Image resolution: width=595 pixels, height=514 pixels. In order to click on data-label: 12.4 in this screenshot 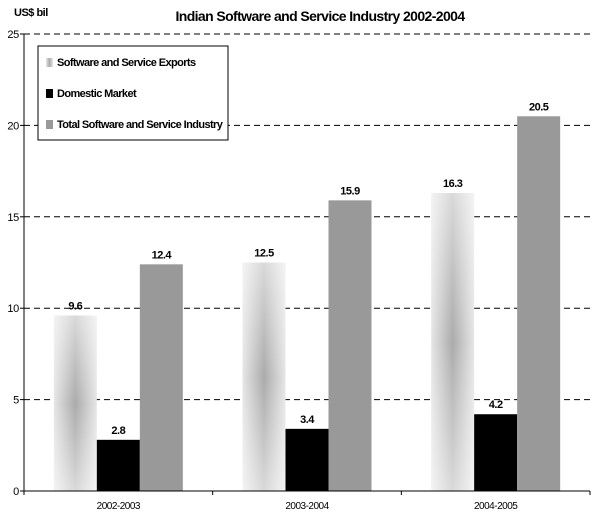, I will do `click(162, 255)`.